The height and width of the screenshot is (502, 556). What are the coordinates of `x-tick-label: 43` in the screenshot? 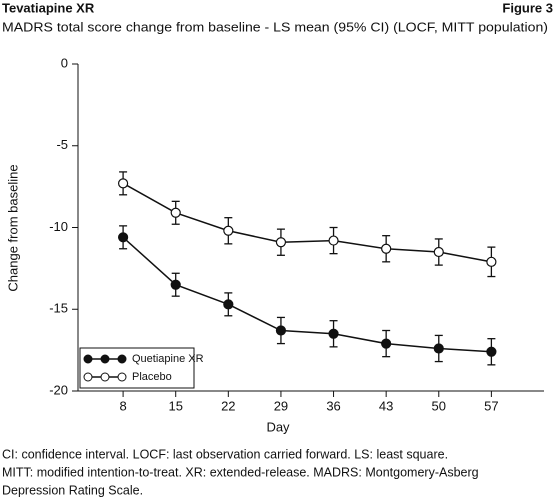 It's located at (386, 405).